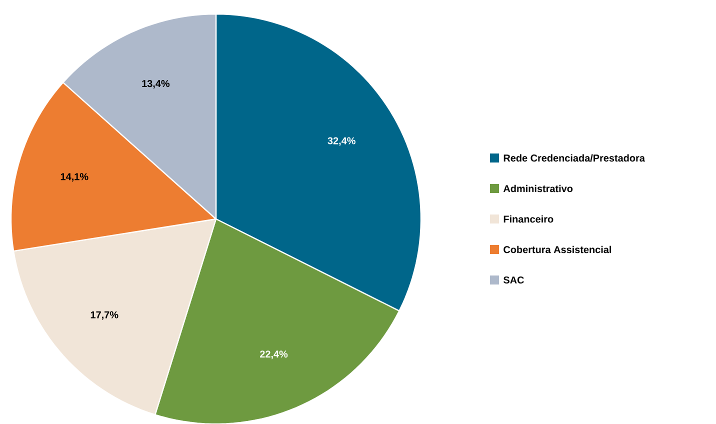  What do you see at coordinates (342, 141) in the screenshot?
I see `data-label: 32,4%` at bounding box center [342, 141].